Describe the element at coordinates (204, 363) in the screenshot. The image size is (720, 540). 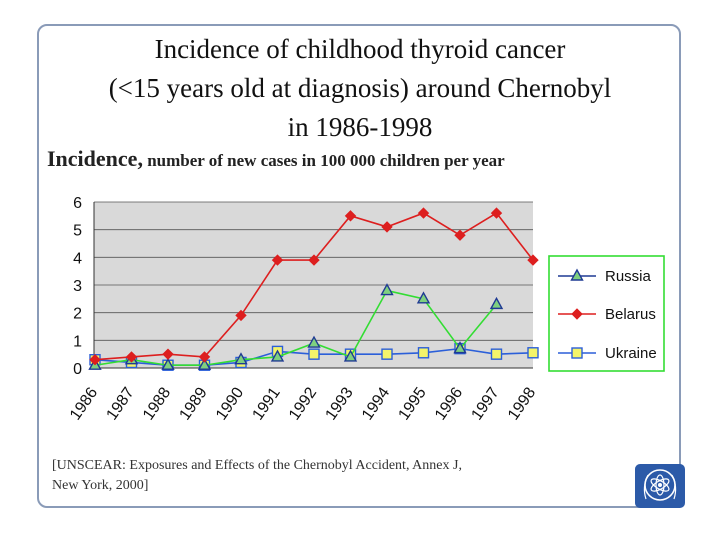
I see `point-russia-1989` at that location.